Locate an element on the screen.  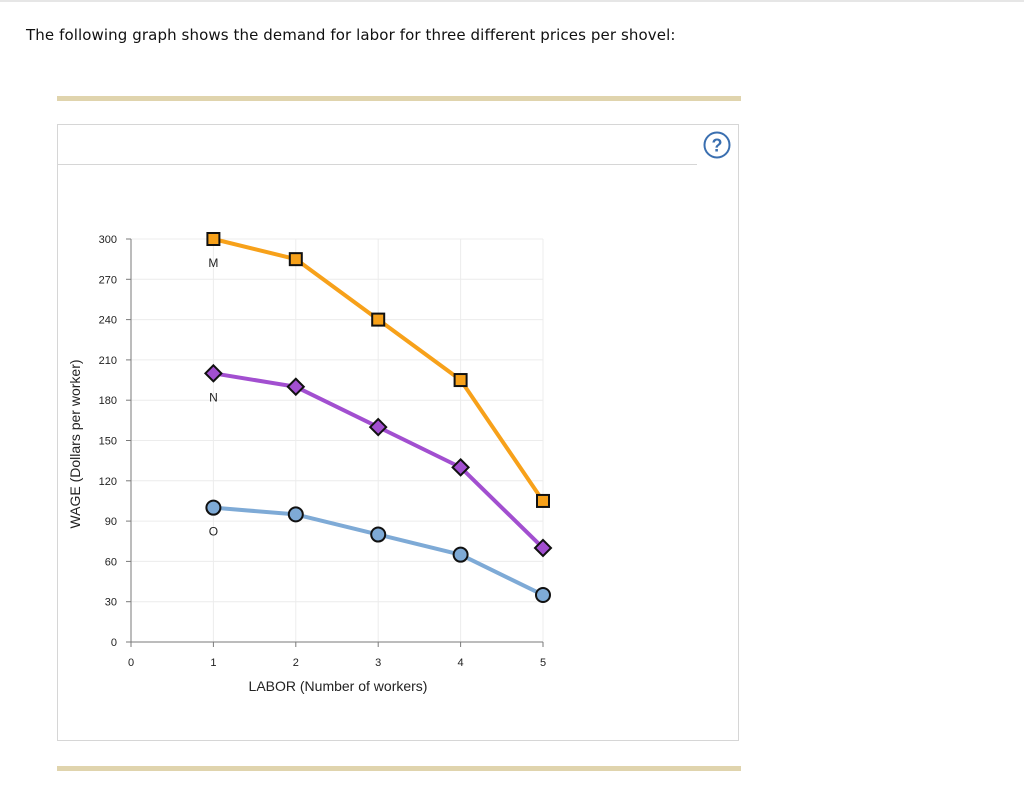
question-mark-icon is located at coordinates (717, 145).